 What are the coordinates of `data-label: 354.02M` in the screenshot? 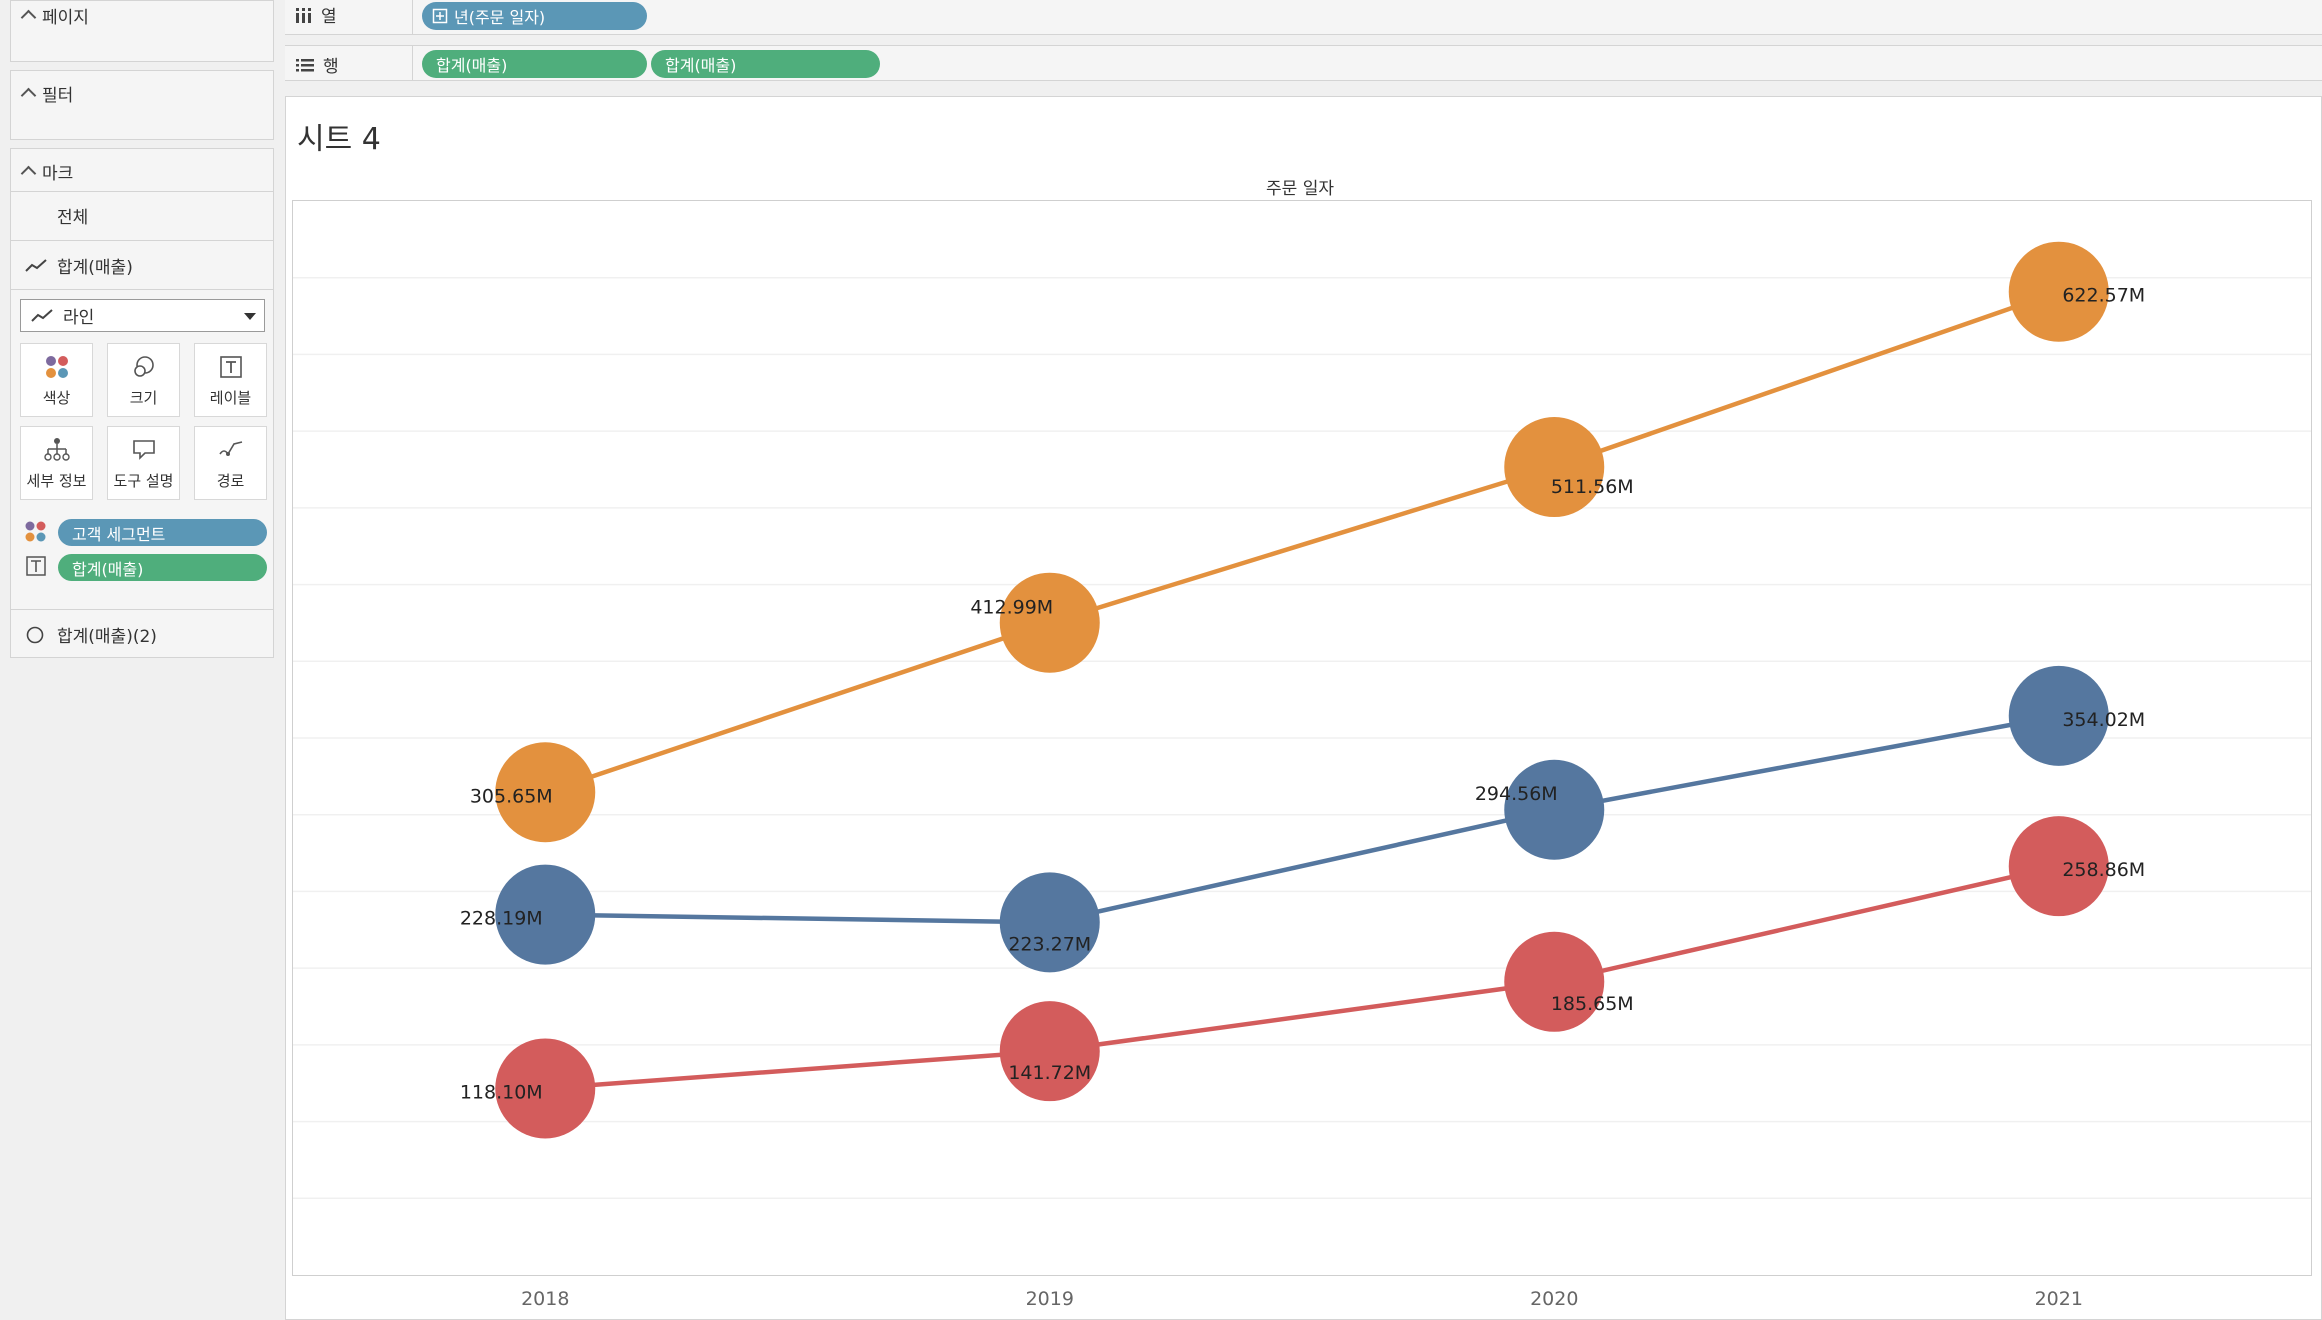 It's located at (2103, 720).